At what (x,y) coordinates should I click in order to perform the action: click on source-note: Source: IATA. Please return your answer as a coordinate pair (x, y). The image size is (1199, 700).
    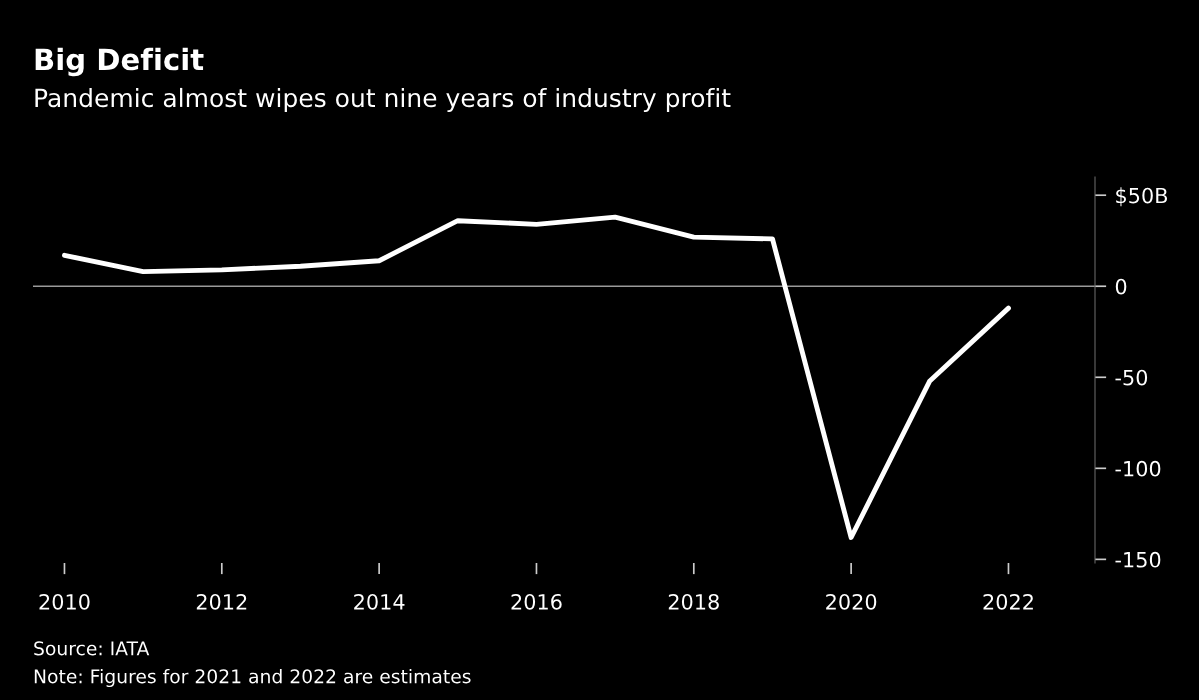
    Looking at the image, I should click on (92, 648).